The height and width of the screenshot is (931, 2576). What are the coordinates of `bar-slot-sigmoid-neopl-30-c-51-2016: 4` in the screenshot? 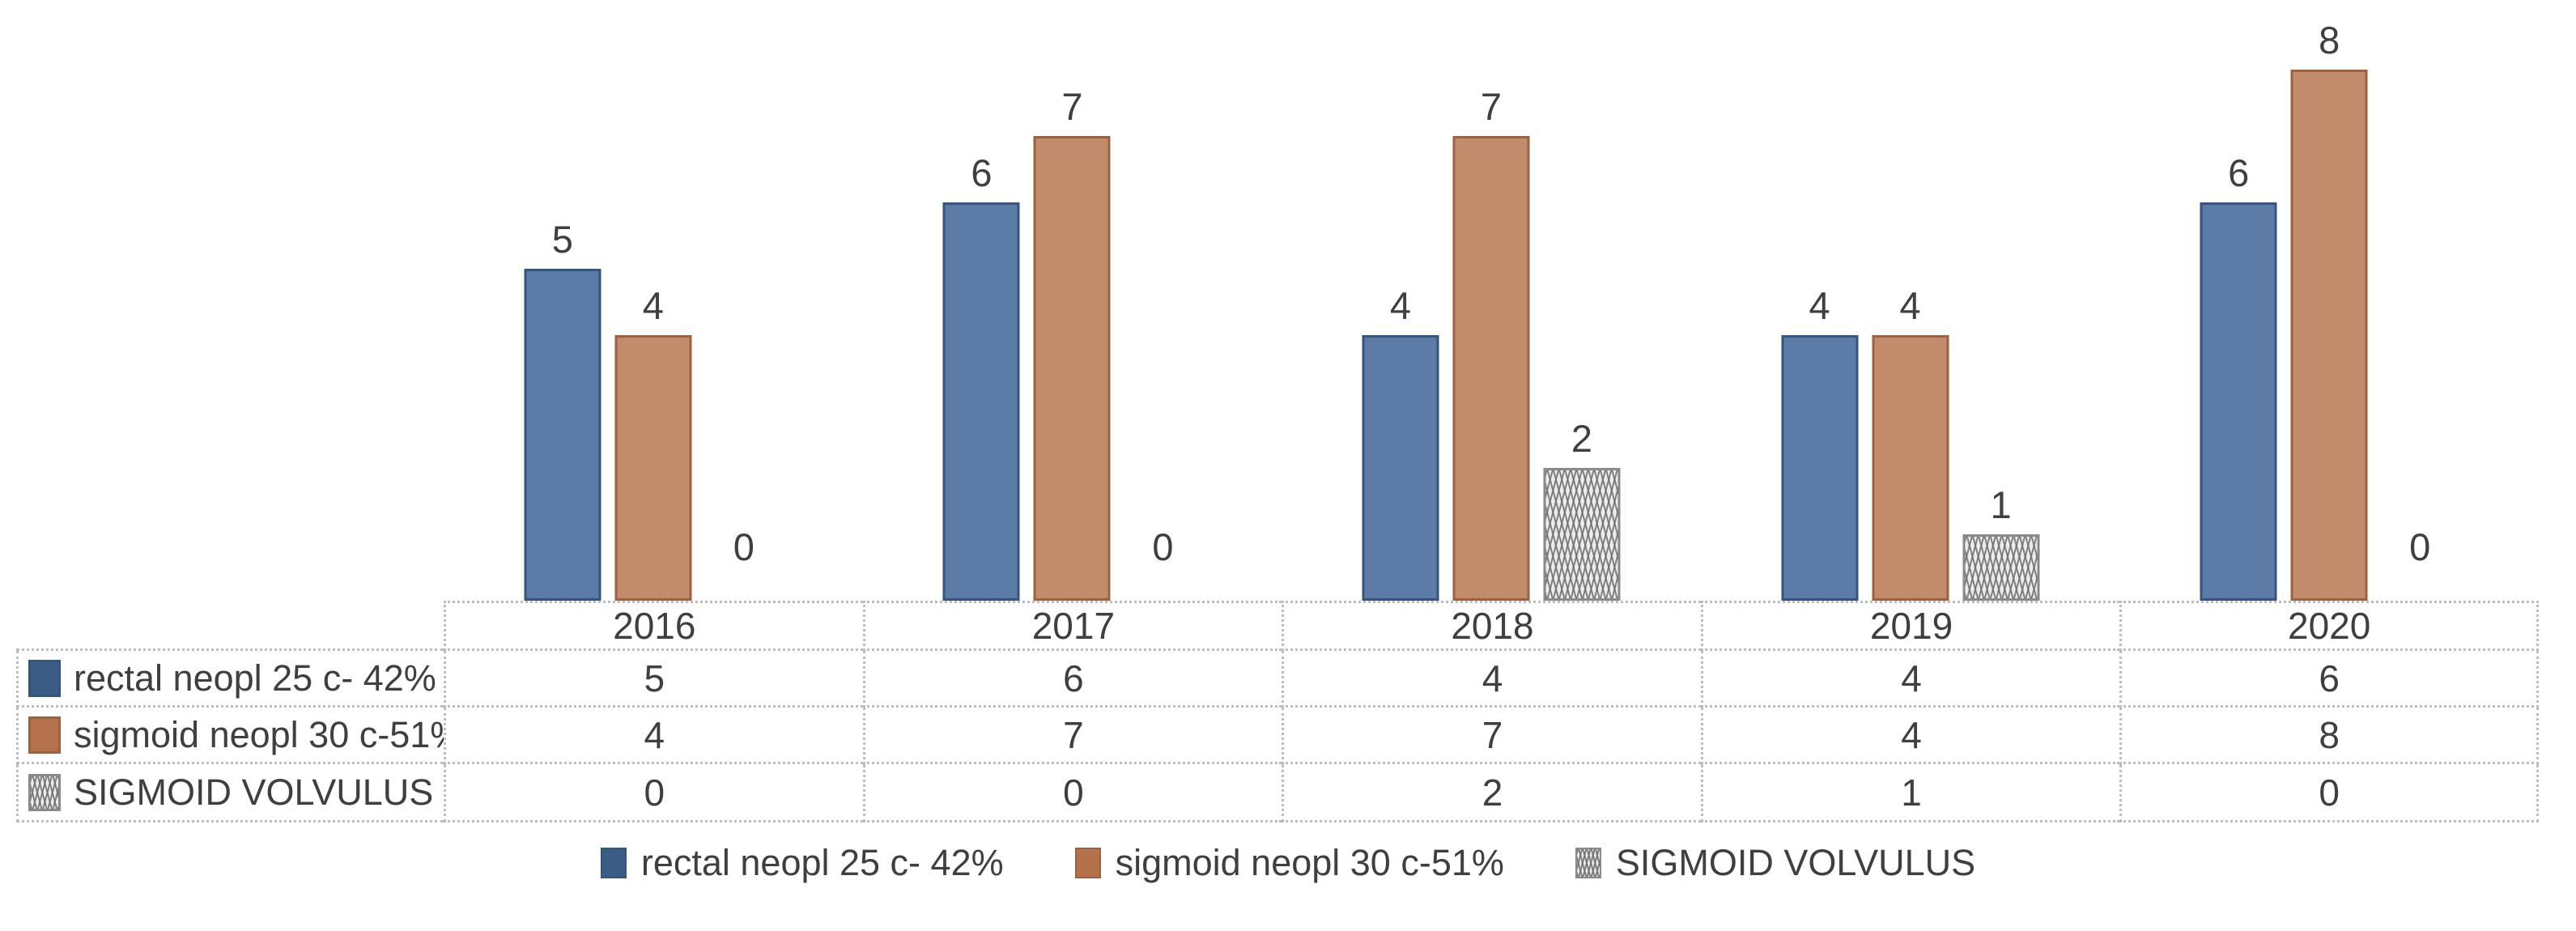 It's located at (653, 442).